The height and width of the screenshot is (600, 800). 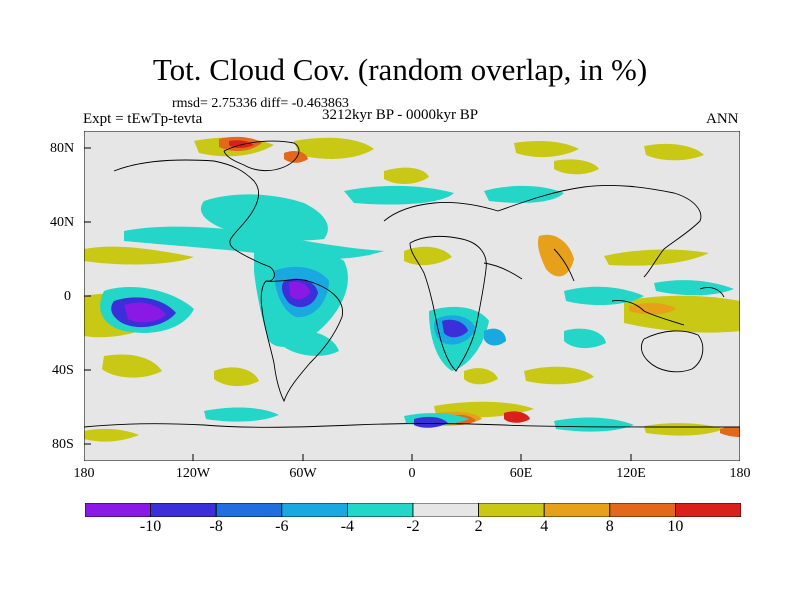 What do you see at coordinates (143, 119) in the screenshot?
I see `experiment-label: Expt = tEwTp-tevta` at bounding box center [143, 119].